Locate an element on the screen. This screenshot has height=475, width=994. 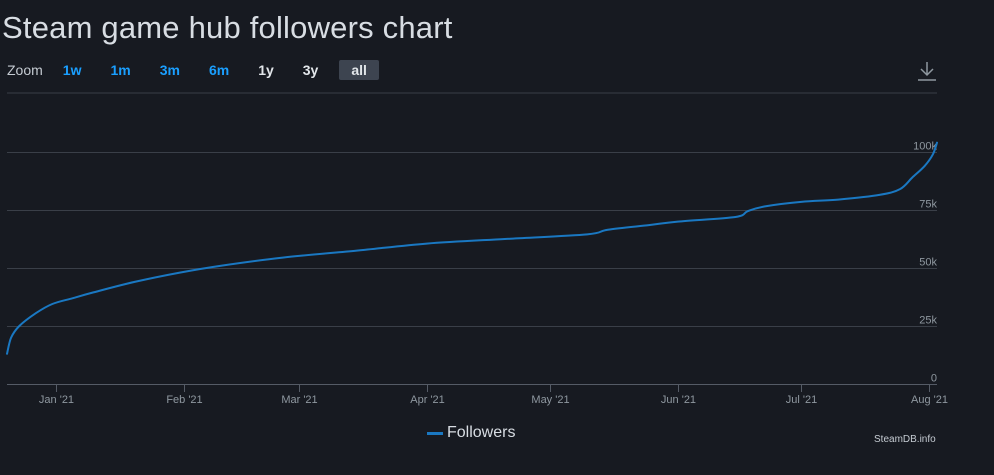
legend-item-followers: Followers is located at coordinates (471, 433).